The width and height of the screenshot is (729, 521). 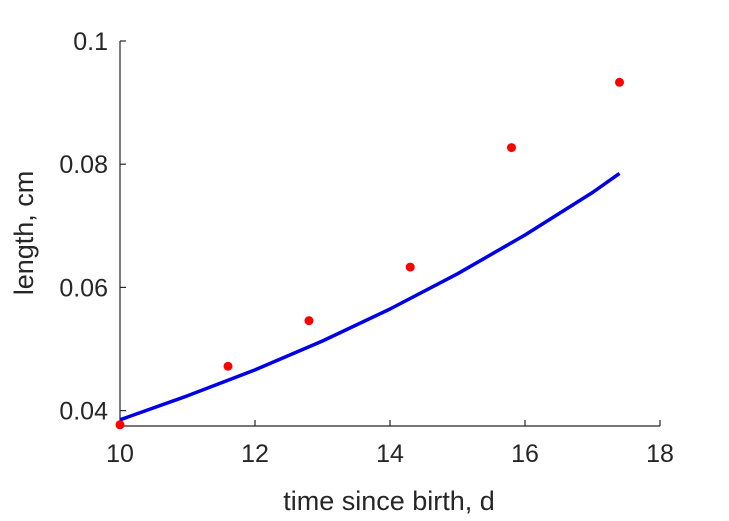 What do you see at coordinates (83, 165) in the screenshot?
I see `y-tick-label: 0.08` at bounding box center [83, 165].